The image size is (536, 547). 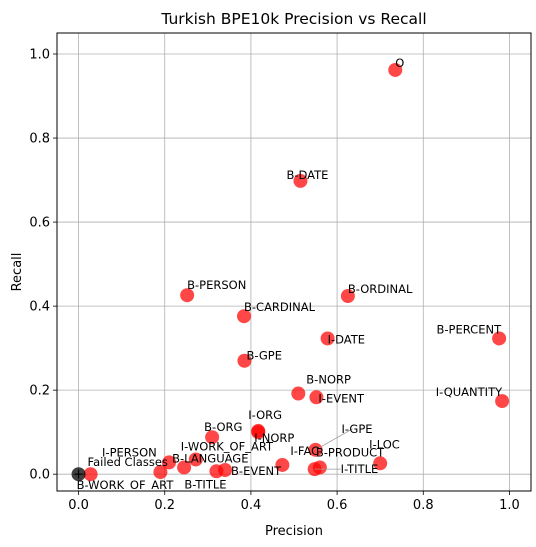 What do you see at coordinates (126, 485) in the screenshot?
I see `point-label: B-WORK_OF_ART` at bounding box center [126, 485].